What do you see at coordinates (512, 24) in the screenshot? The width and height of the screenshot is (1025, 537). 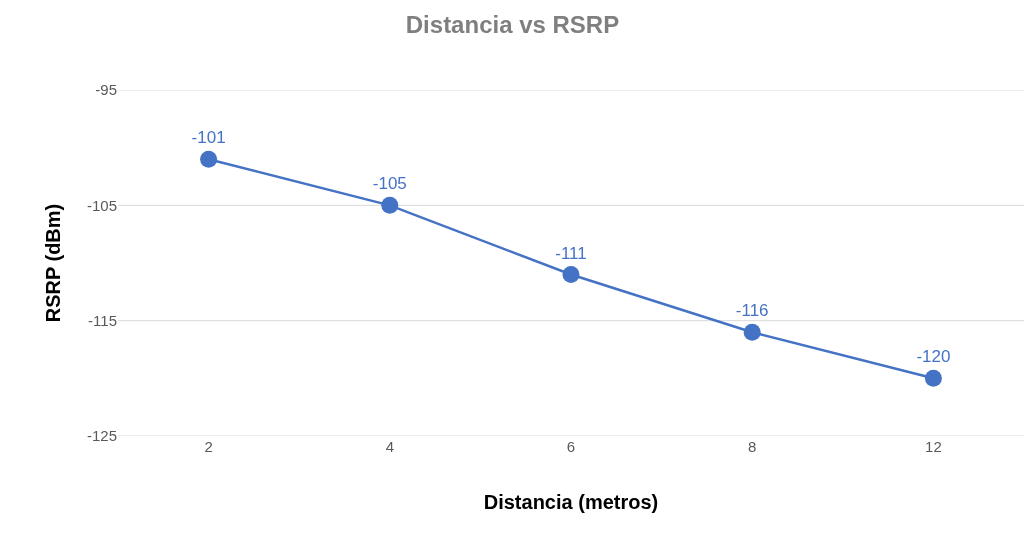 I see `chart-title: Distancia vs RSRP` at bounding box center [512, 24].